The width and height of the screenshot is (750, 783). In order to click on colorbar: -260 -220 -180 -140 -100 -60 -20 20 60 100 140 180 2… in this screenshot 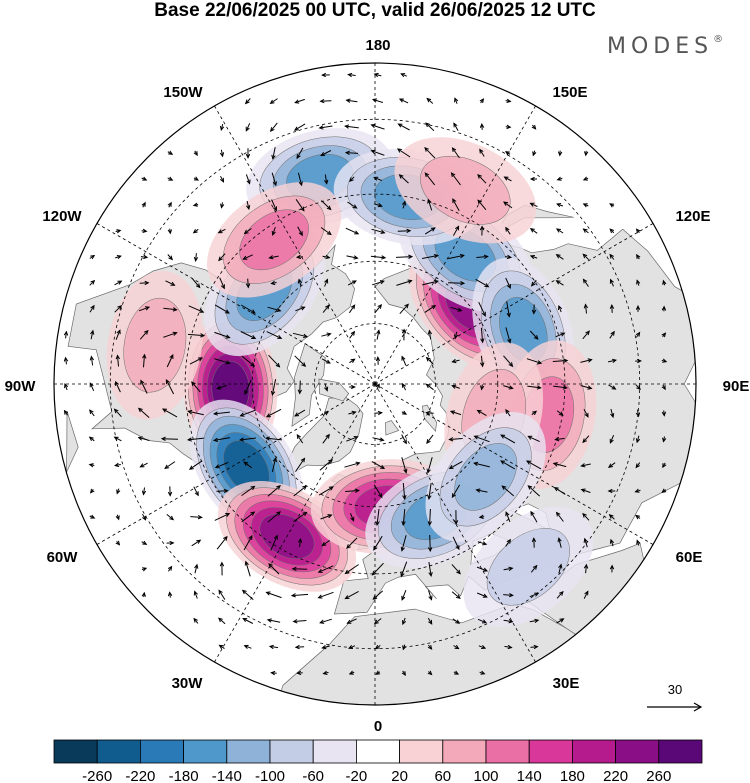, I will do `click(378, 761)`.